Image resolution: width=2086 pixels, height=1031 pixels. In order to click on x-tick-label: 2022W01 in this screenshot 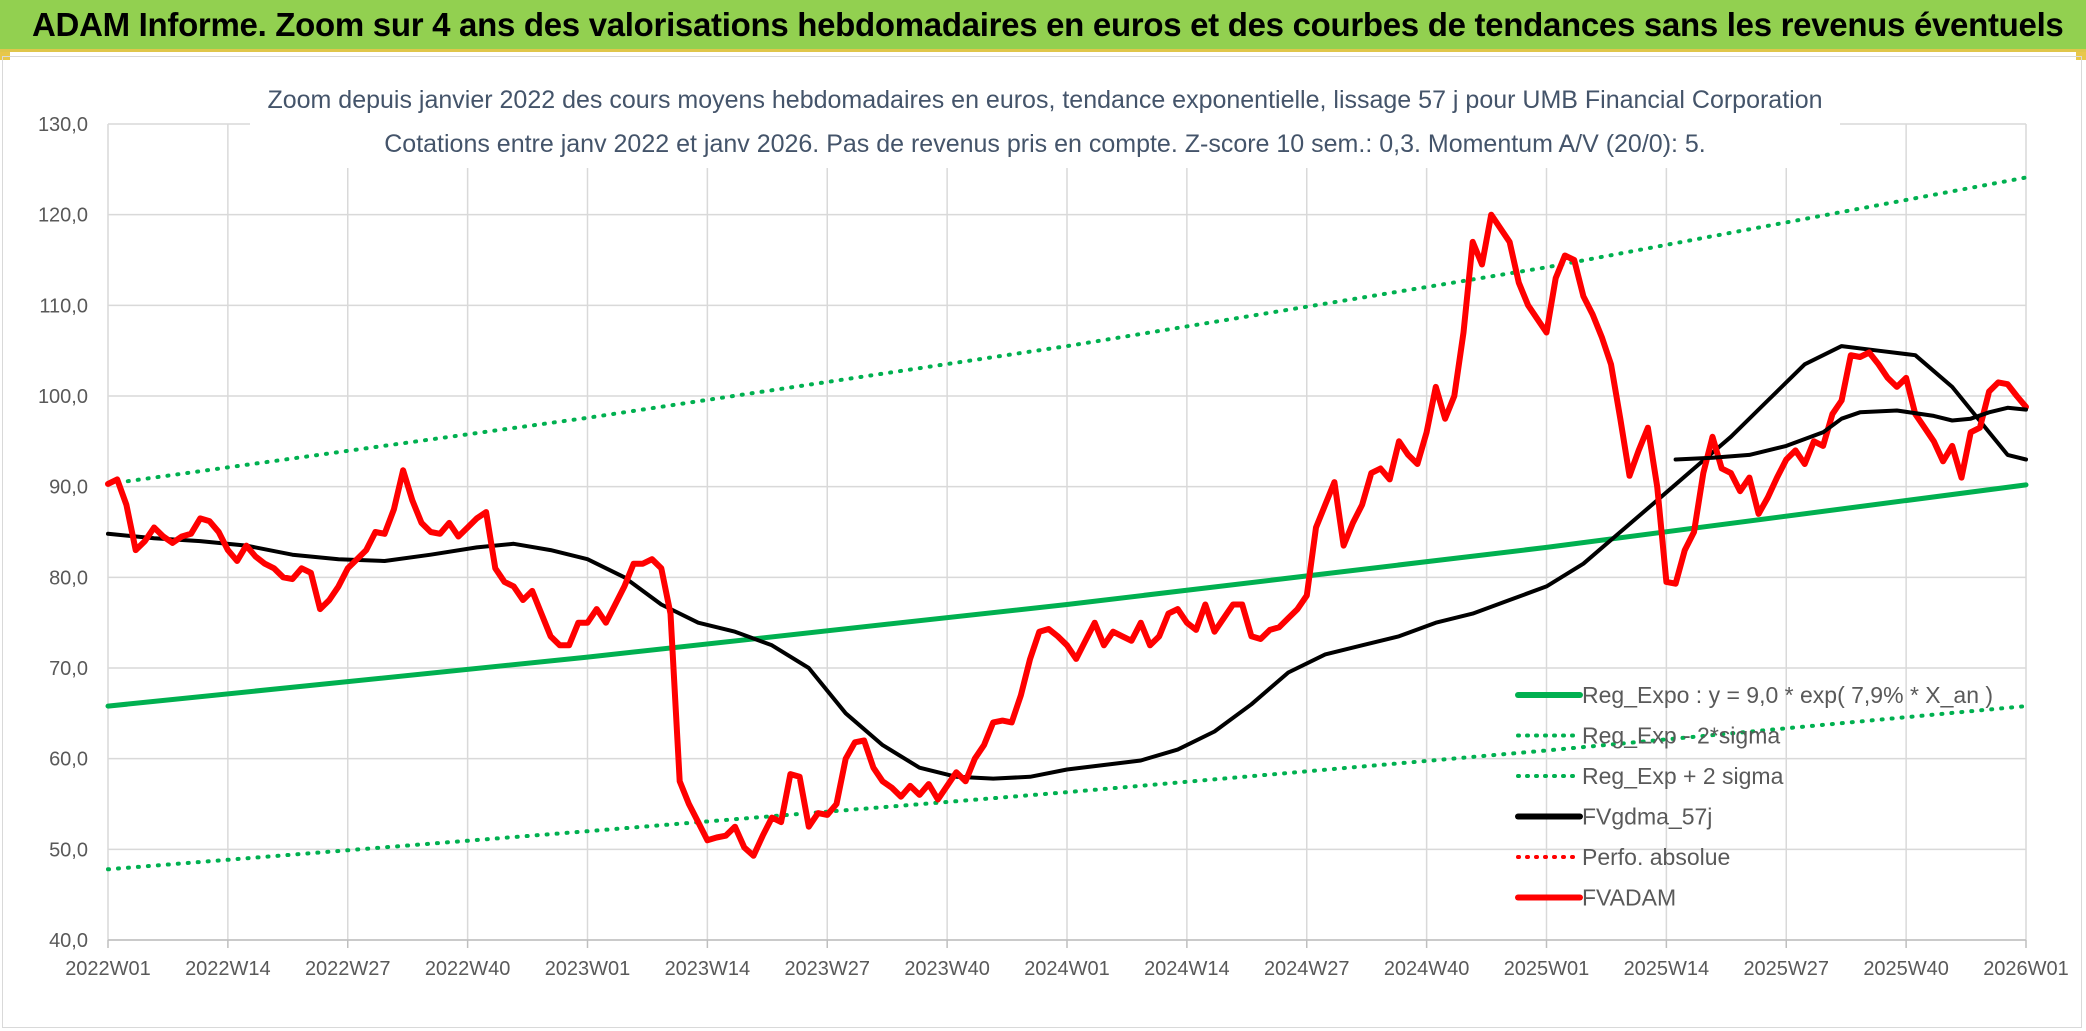, I will do `click(108, 969)`.